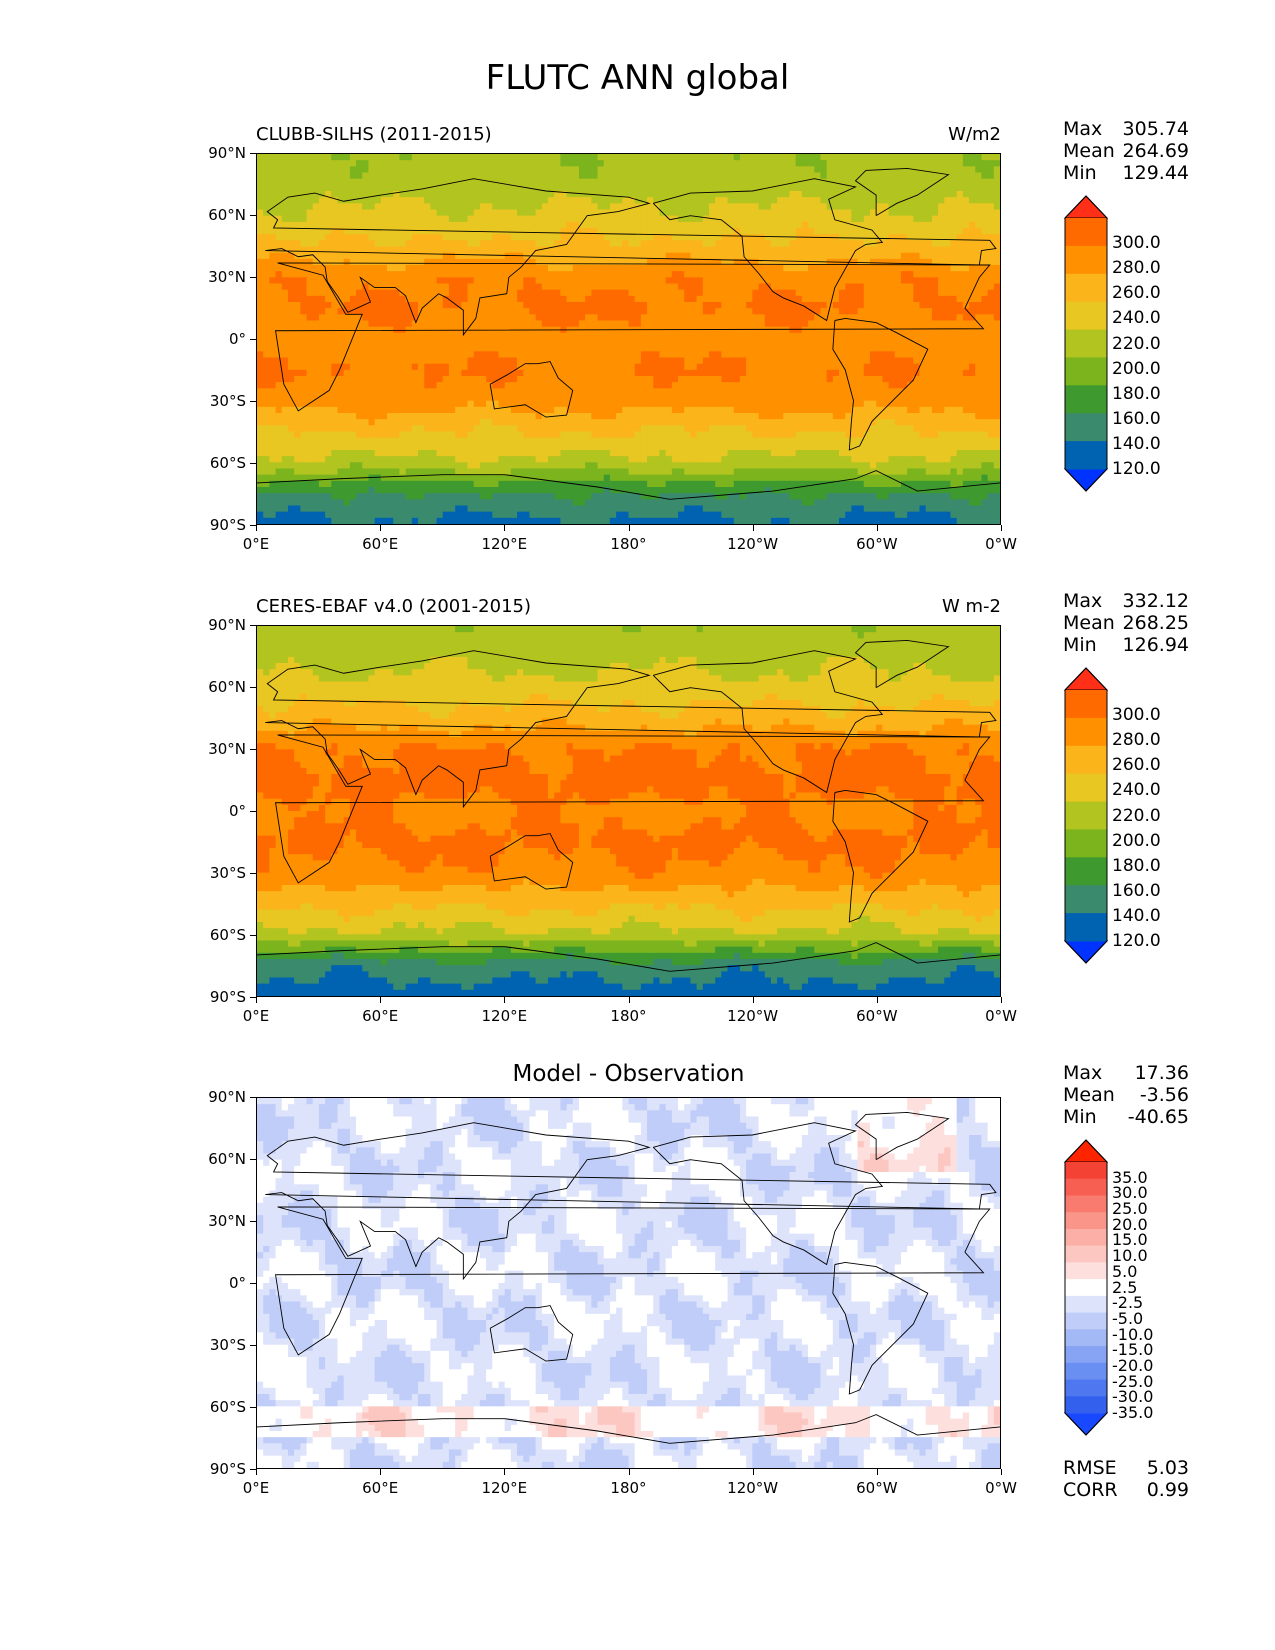 The height and width of the screenshot is (1650, 1275). Describe the element at coordinates (1132, 1350) in the screenshot. I see `colorbar-label: -15.0` at that location.